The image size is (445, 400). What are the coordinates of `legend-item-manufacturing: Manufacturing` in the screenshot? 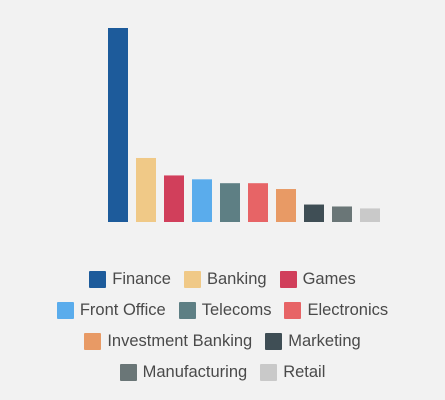 It's located at (183, 372).